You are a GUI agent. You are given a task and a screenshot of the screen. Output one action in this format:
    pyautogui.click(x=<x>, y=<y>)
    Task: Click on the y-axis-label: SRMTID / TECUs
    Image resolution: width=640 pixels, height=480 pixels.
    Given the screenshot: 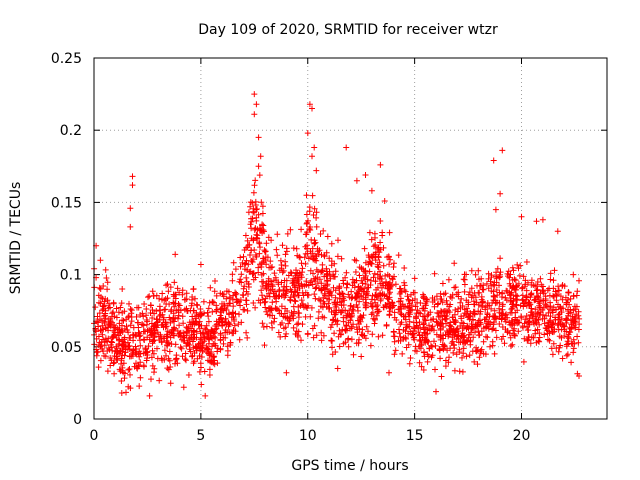 What is the action you would take?
    pyautogui.click(x=16, y=238)
    